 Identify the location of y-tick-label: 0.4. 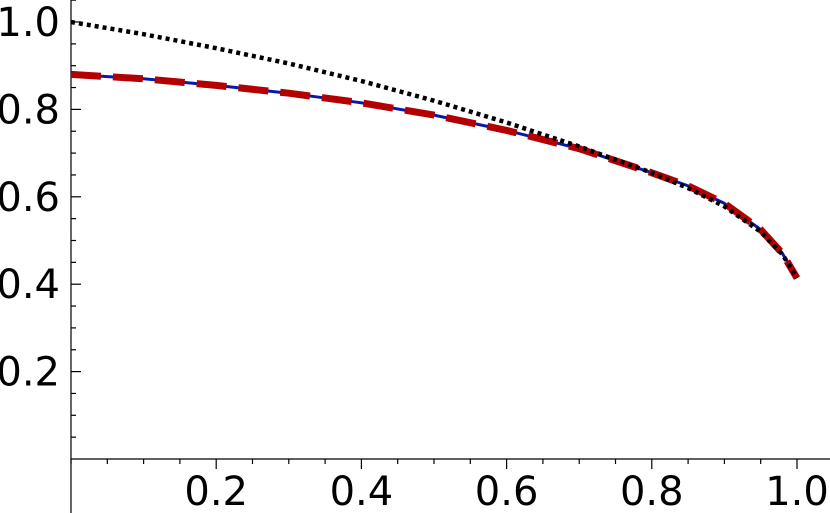
(30, 285).